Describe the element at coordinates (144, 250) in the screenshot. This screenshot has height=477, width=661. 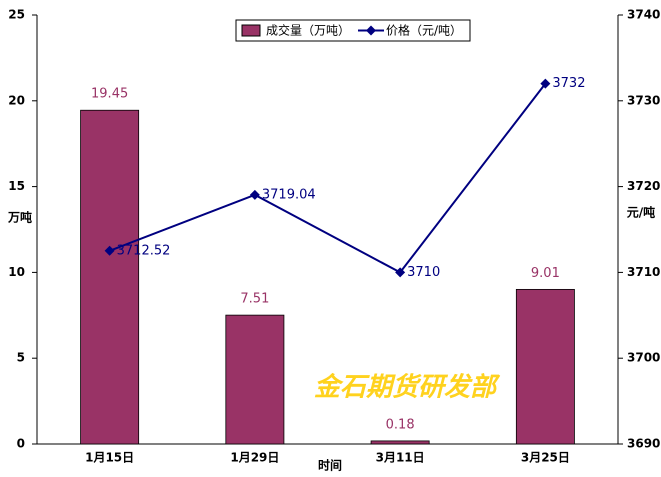
I see `data-label: 3712.52` at that location.